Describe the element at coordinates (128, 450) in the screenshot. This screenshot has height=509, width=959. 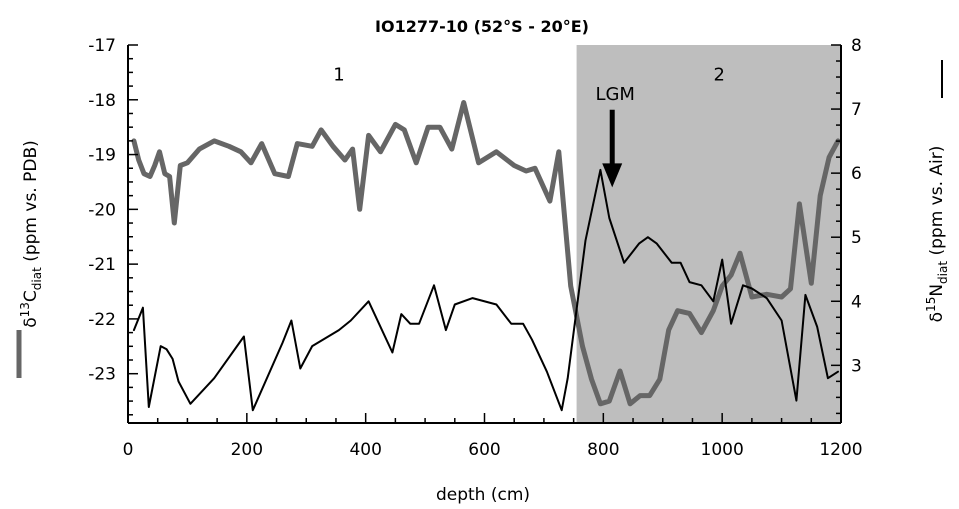
I see `x-tick-label: 0` at that location.